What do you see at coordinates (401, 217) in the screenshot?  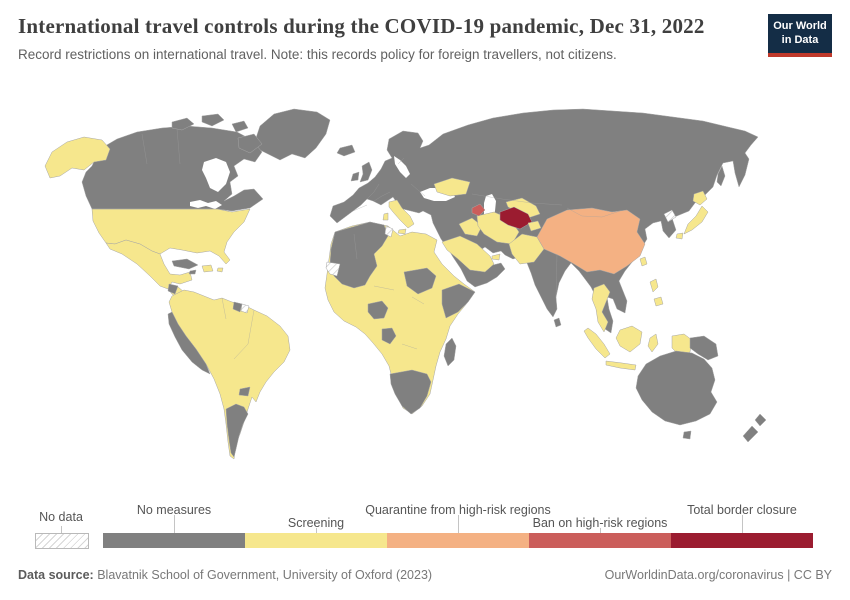 I see `country-italy` at bounding box center [401, 217].